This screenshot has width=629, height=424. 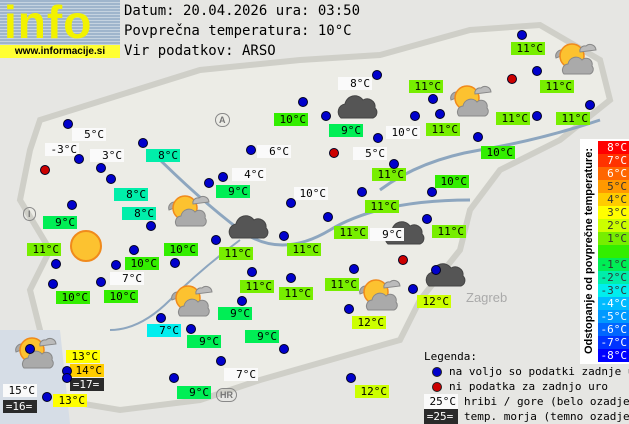 I want to click on sun-icon, so click(x=86, y=246).